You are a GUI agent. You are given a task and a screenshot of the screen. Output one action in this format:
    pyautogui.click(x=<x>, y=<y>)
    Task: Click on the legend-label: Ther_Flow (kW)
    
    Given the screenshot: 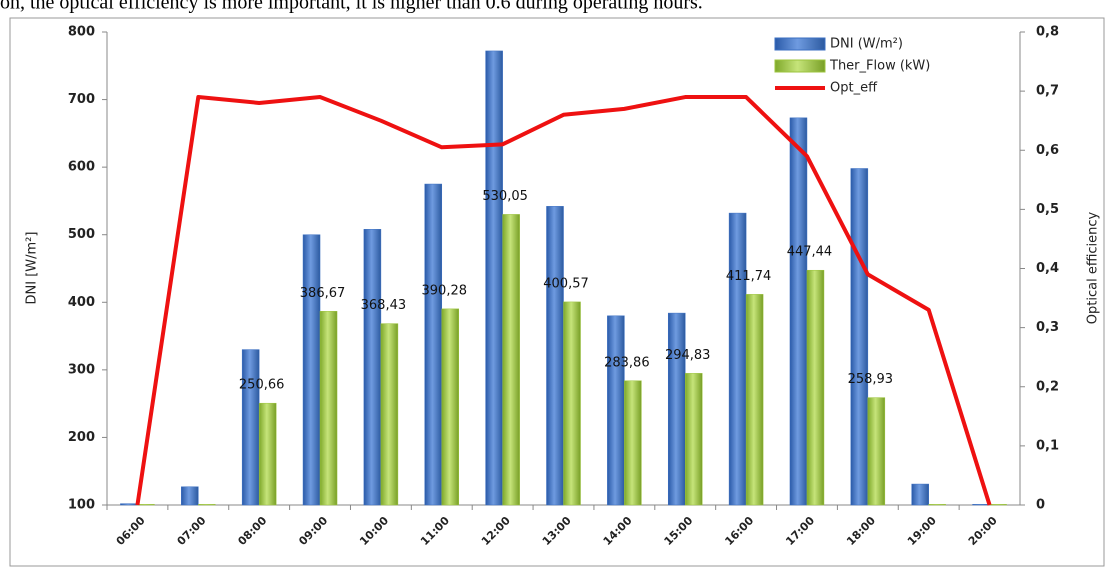 What is the action you would take?
    pyautogui.click(x=879, y=66)
    